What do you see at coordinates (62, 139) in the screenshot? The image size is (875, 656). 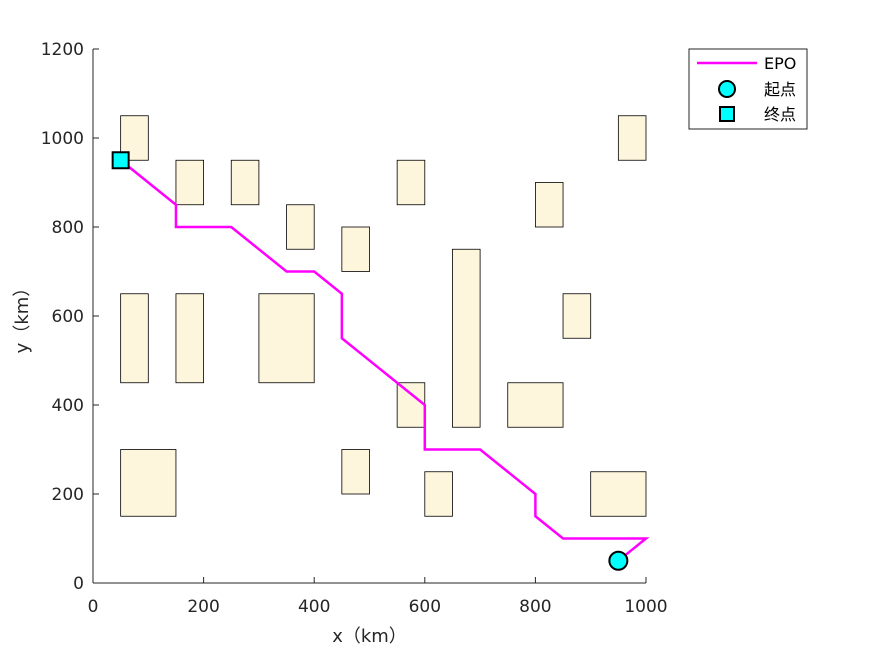 I see `y-tick-label: 1000` at bounding box center [62, 139].